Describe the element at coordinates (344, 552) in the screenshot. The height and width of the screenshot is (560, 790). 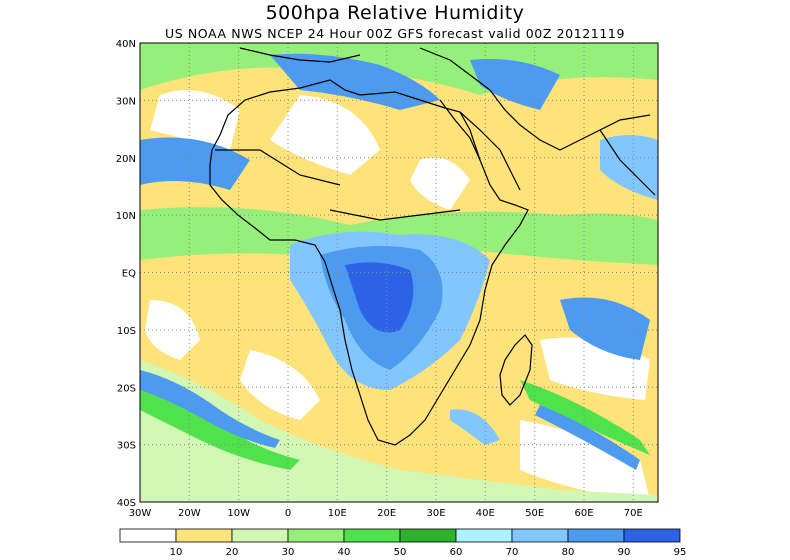
I see `colorbar-label: 40` at that location.